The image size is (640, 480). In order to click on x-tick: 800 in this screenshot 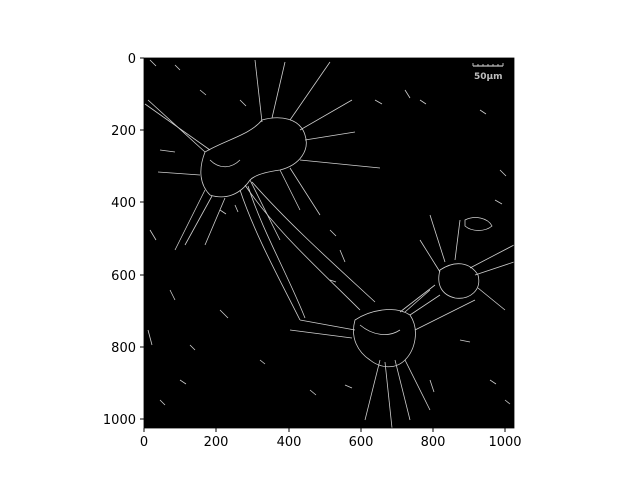, I will do `click(433, 439)`.